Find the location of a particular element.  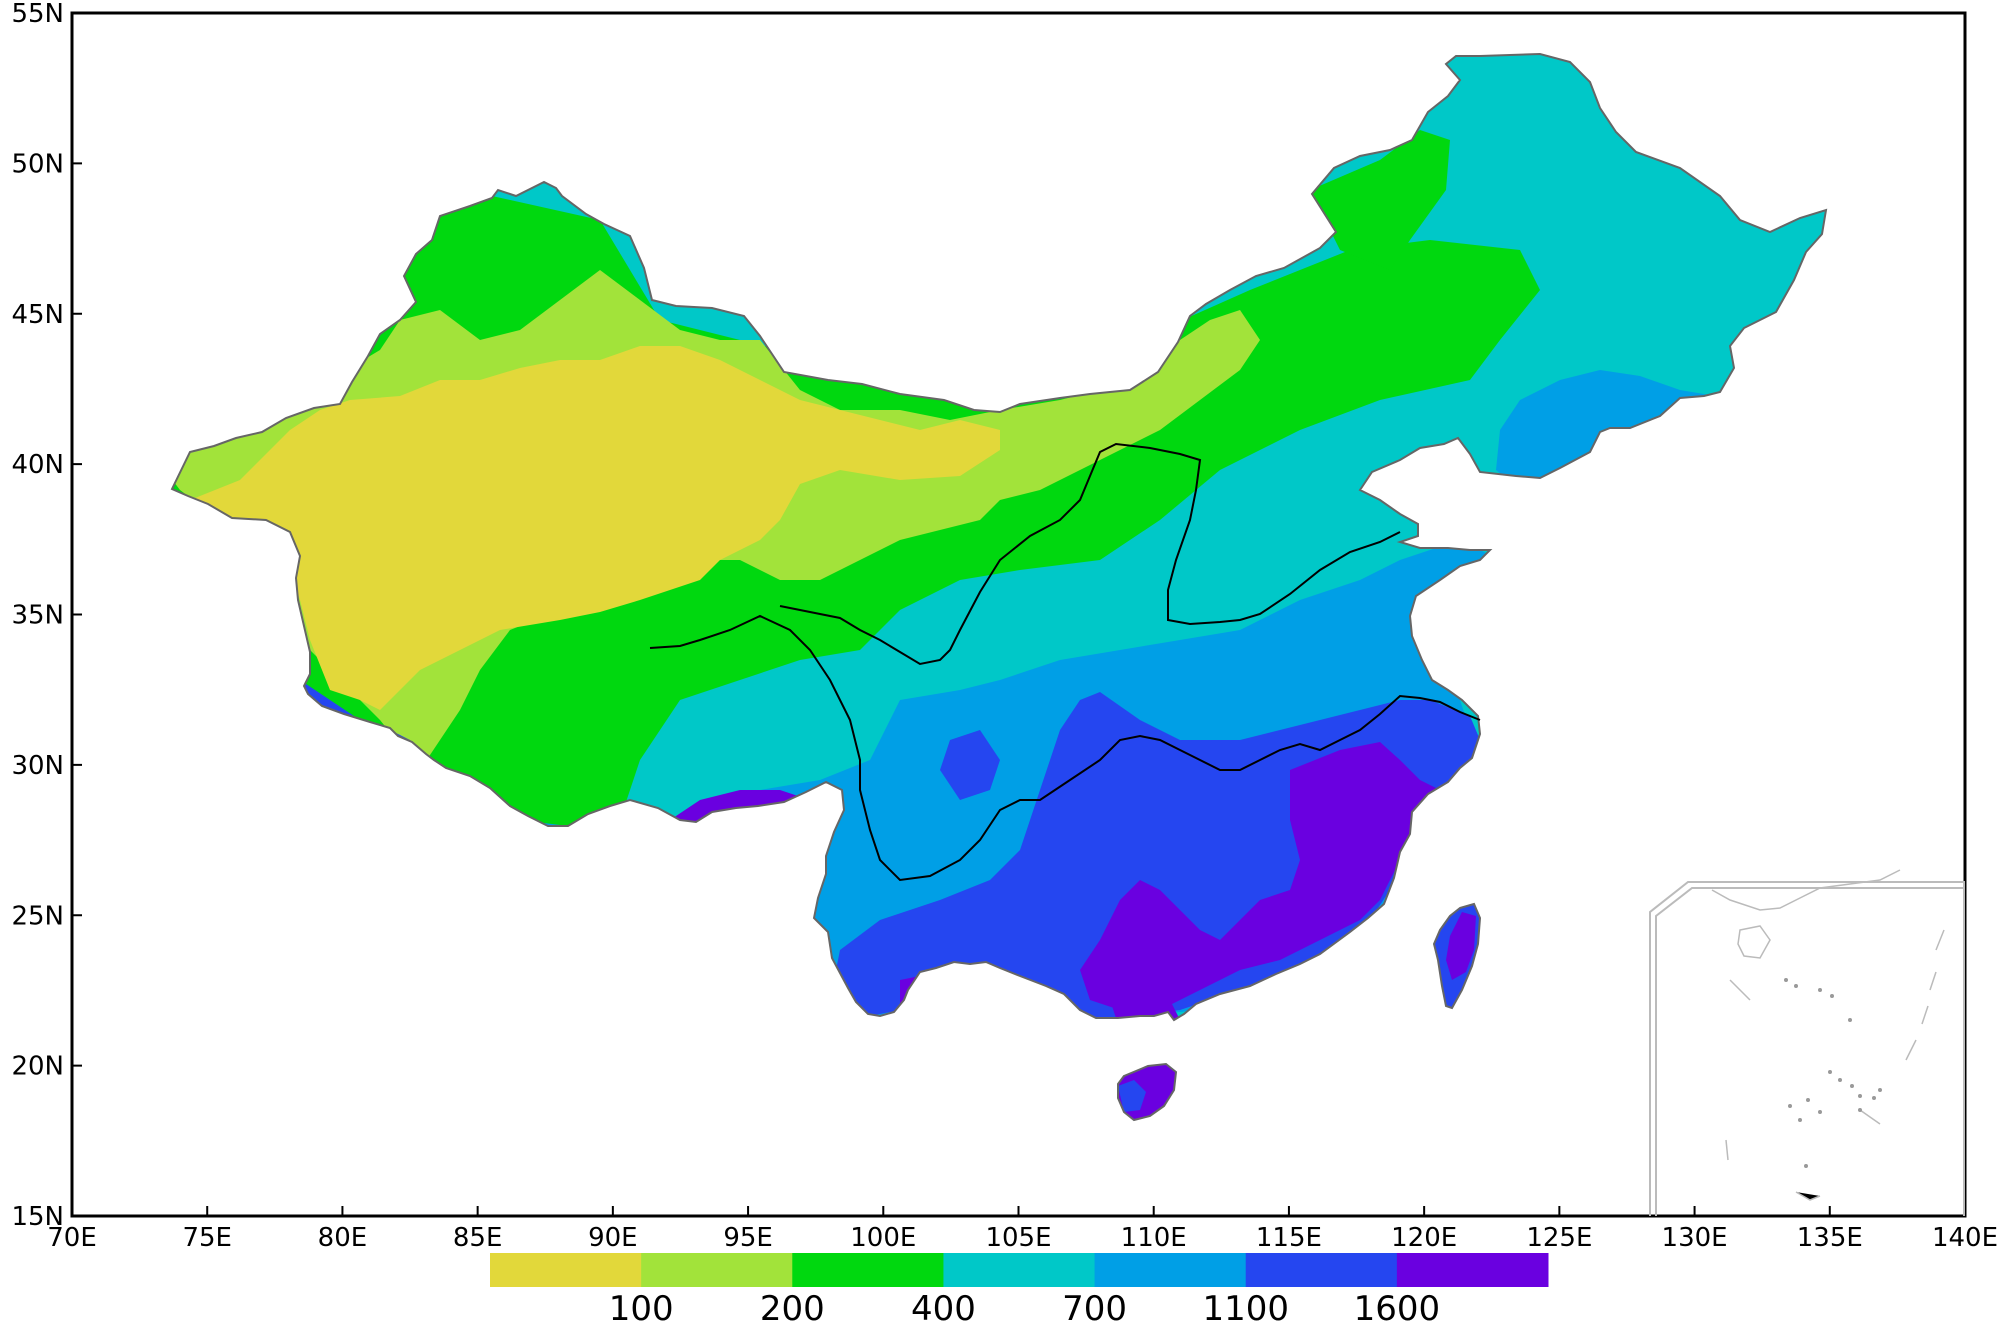

colorbar is located at coordinates (1019, 1270).